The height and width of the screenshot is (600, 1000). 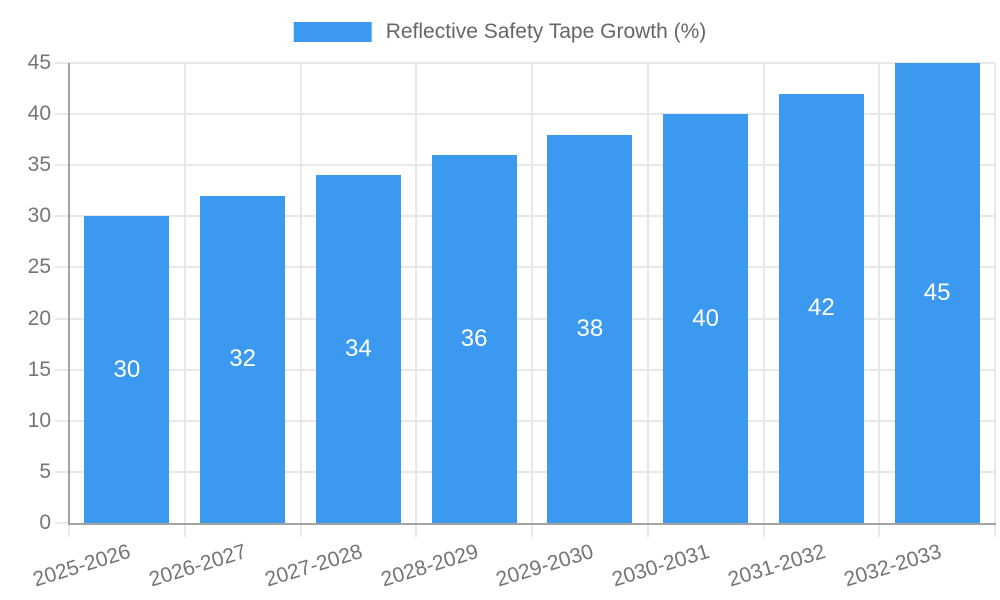 I want to click on legend-label: Reflective Safety Tape Growth (%), so click(x=546, y=31).